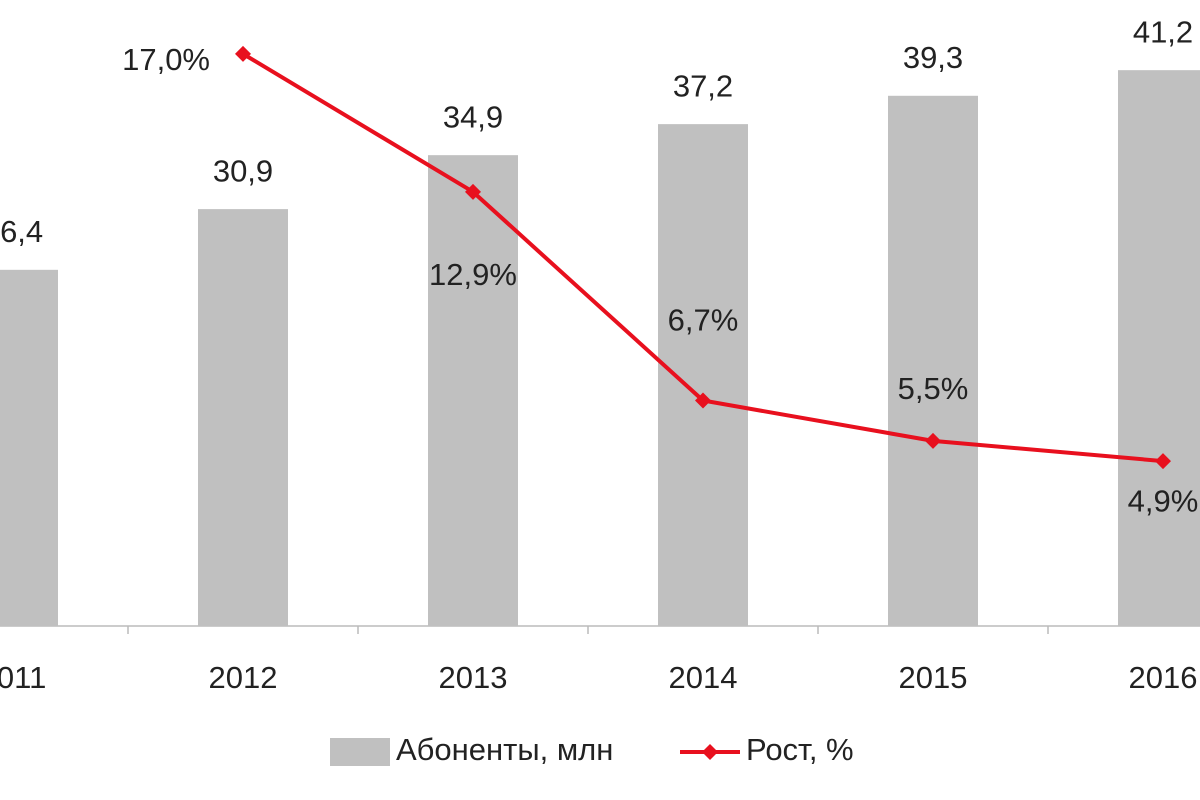  I want to click on legend-label: Абоненты, млн, so click(504, 749).